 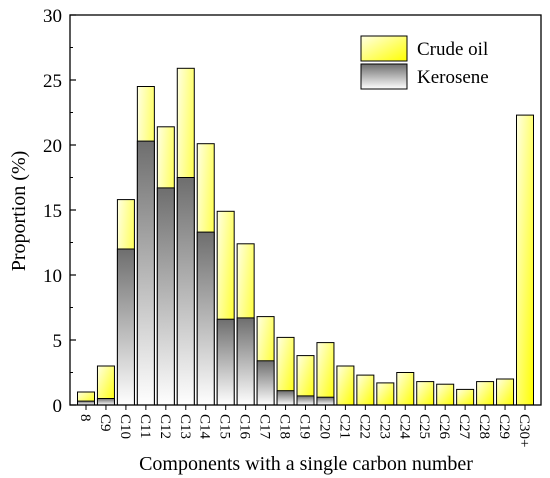 What do you see at coordinates (245, 427) in the screenshot?
I see `x-tick-label: C16` at bounding box center [245, 427].